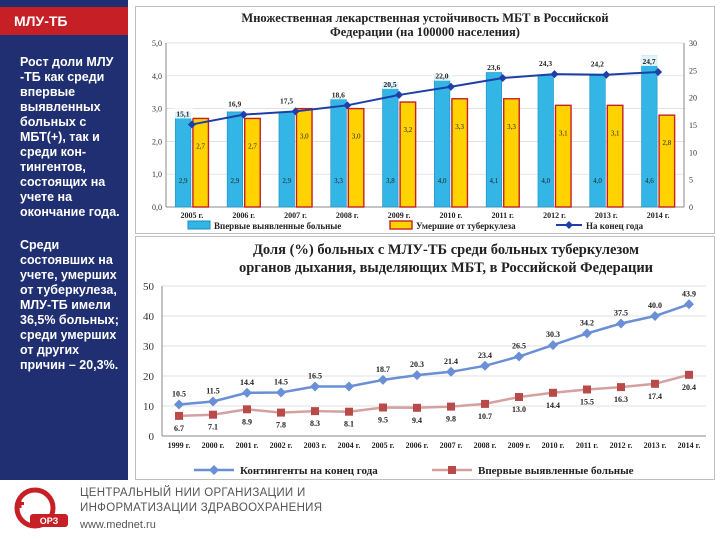  What do you see at coordinates (157, 207) in the screenshot?
I see `chart1-left-tick: 0,0` at bounding box center [157, 207].